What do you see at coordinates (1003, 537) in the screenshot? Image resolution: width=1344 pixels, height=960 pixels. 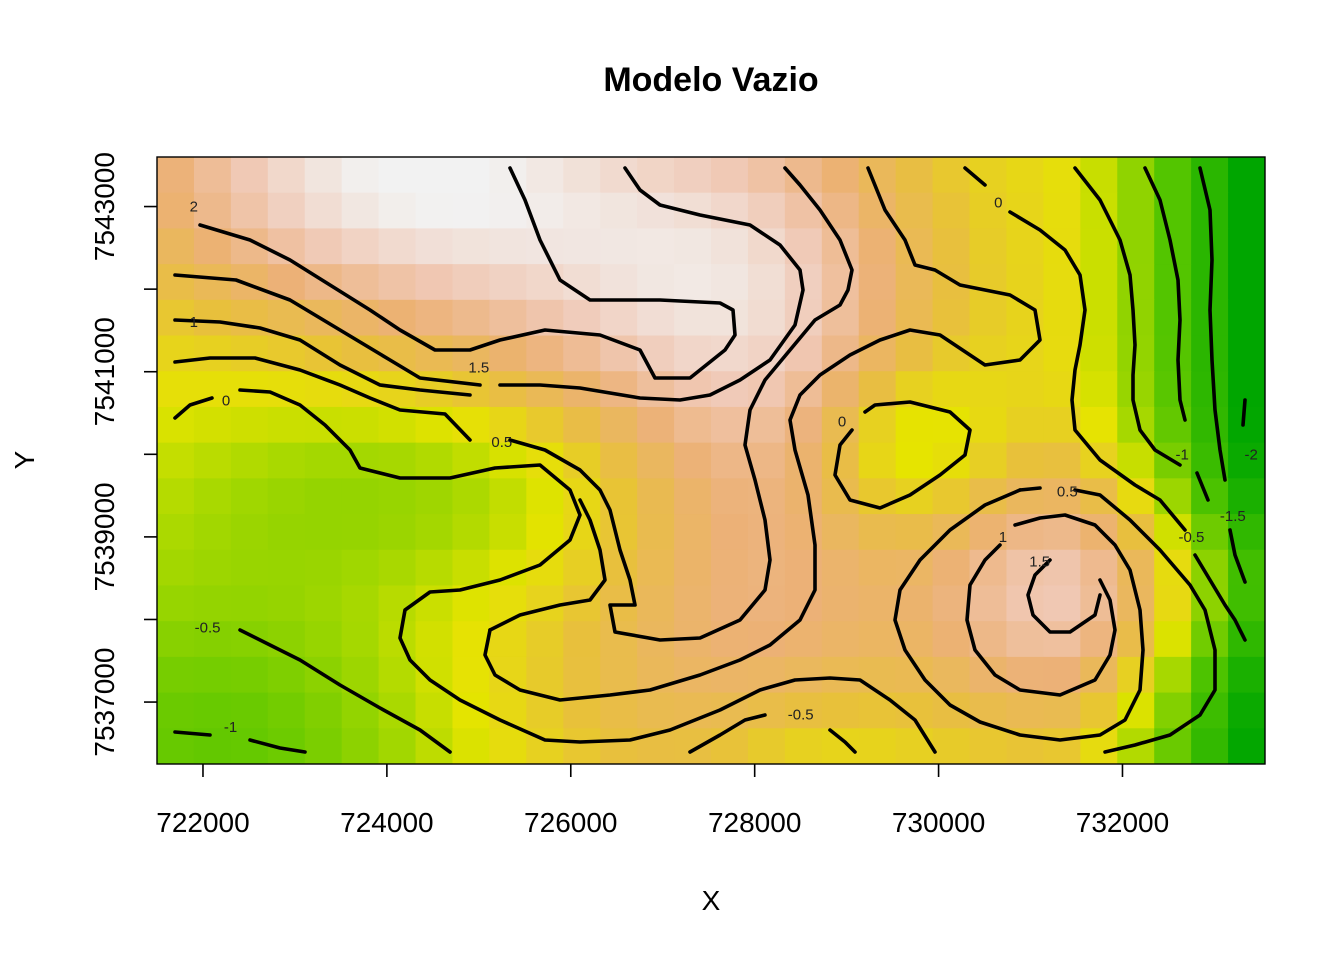 I see `contour-label: 1` at bounding box center [1003, 537].